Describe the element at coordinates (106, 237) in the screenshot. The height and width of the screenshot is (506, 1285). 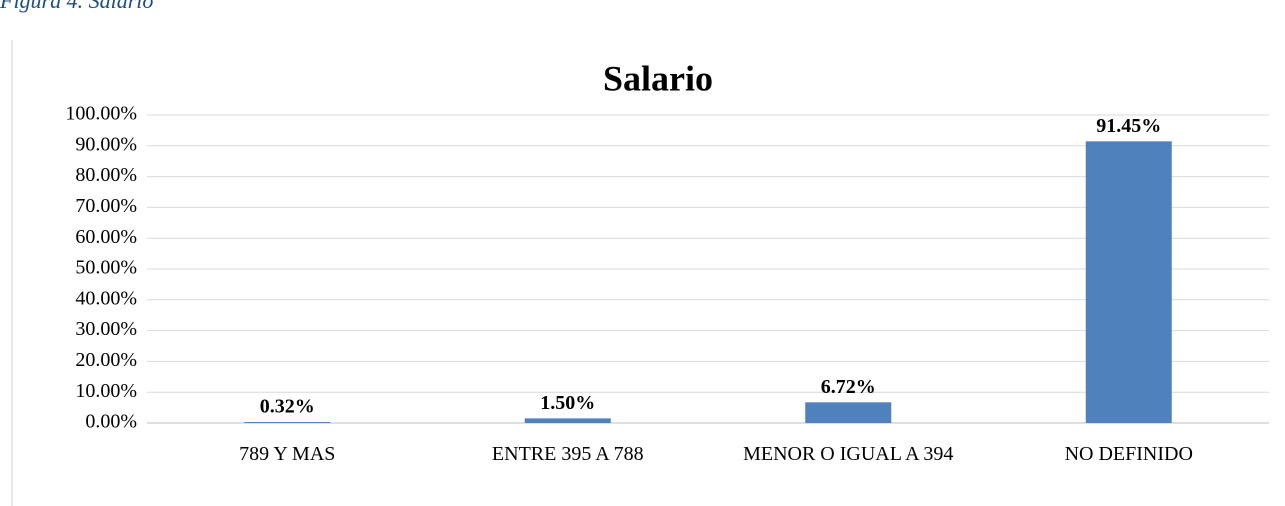
I see `y-tick-label: 60.00%` at that location.